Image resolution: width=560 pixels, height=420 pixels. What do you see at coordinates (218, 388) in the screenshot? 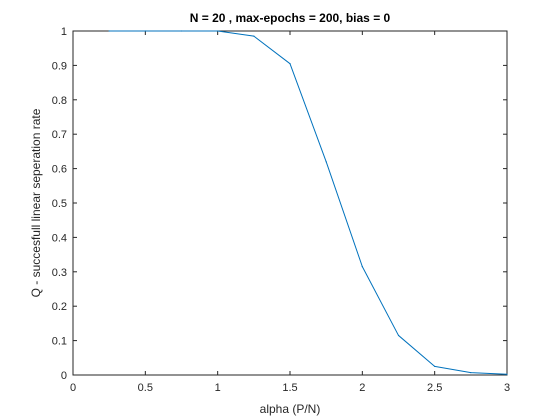
I see `x-tick-label: 1` at bounding box center [218, 388].